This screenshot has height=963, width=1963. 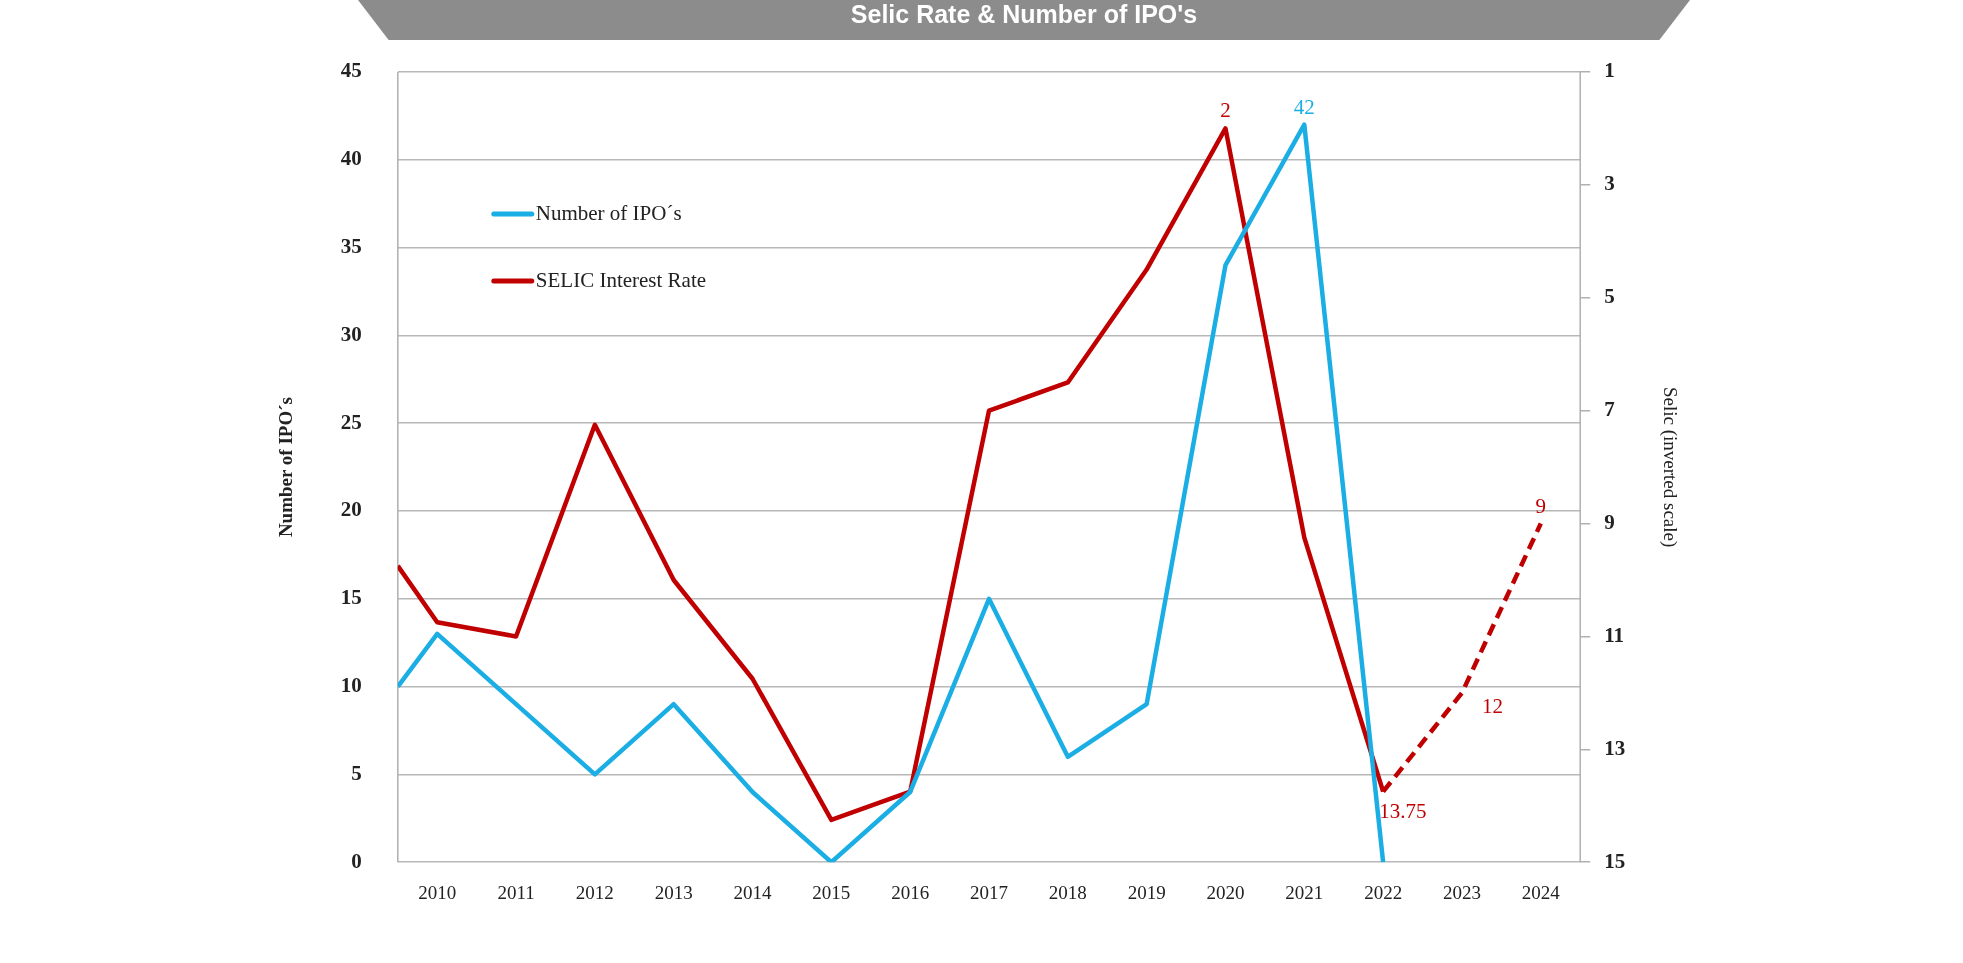 What do you see at coordinates (1146, 892) in the screenshot?
I see `x-tick-label: 2019` at bounding box center [1146, 892].